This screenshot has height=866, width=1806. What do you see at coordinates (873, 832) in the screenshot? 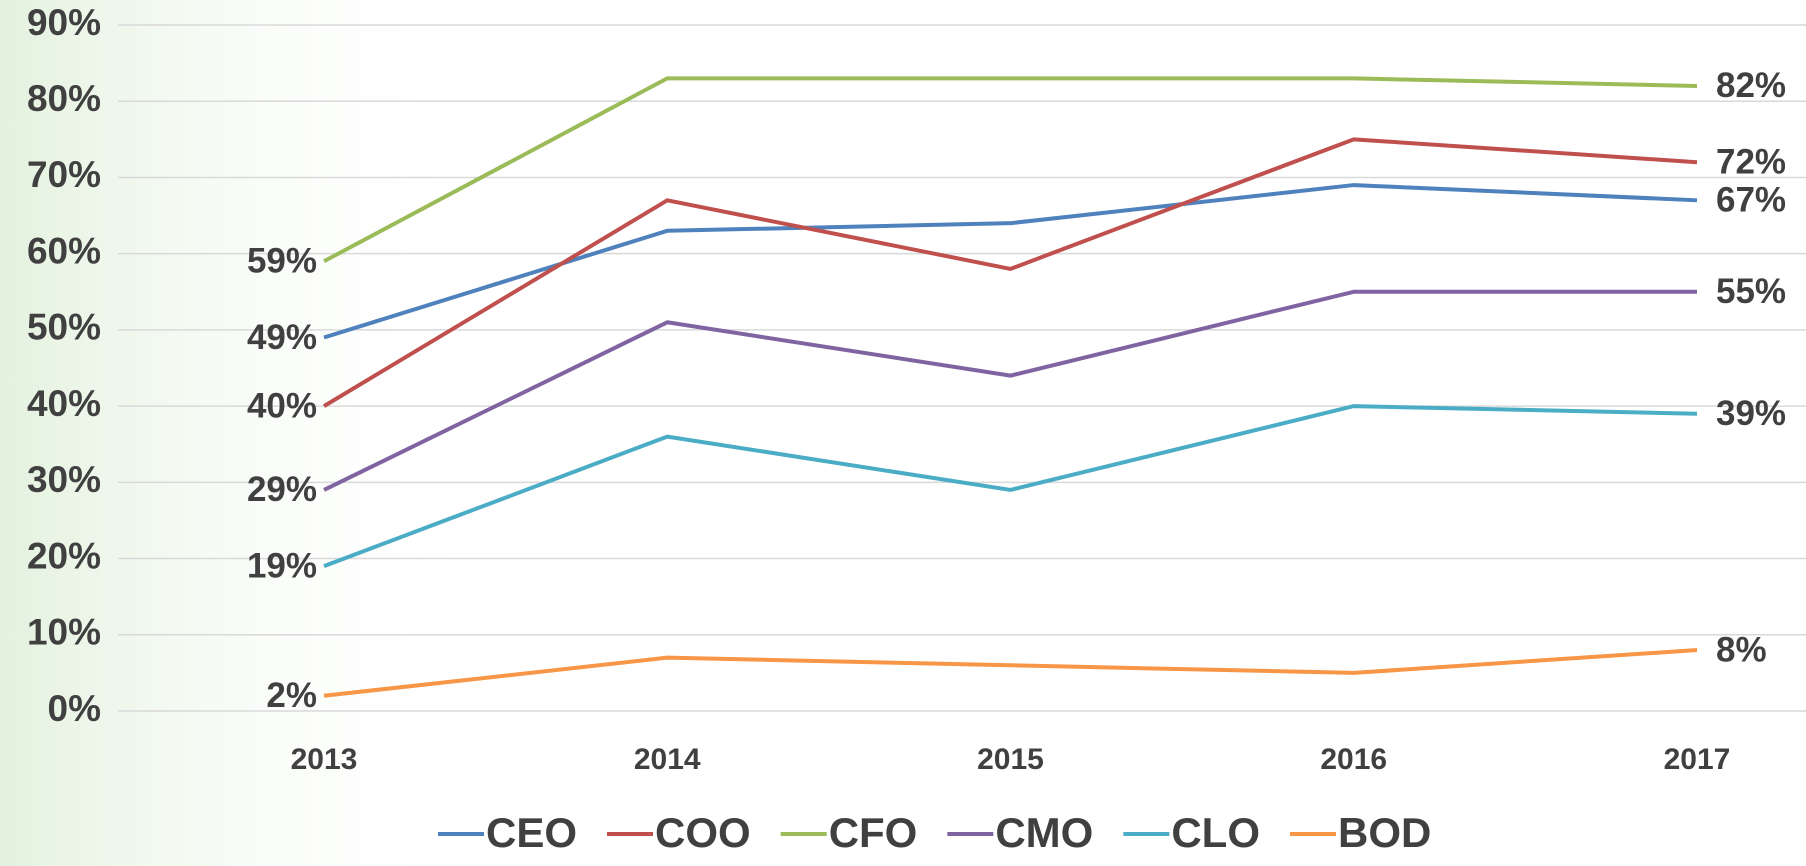
I see `legend-label: CFO` at bounding box center [873, 832].